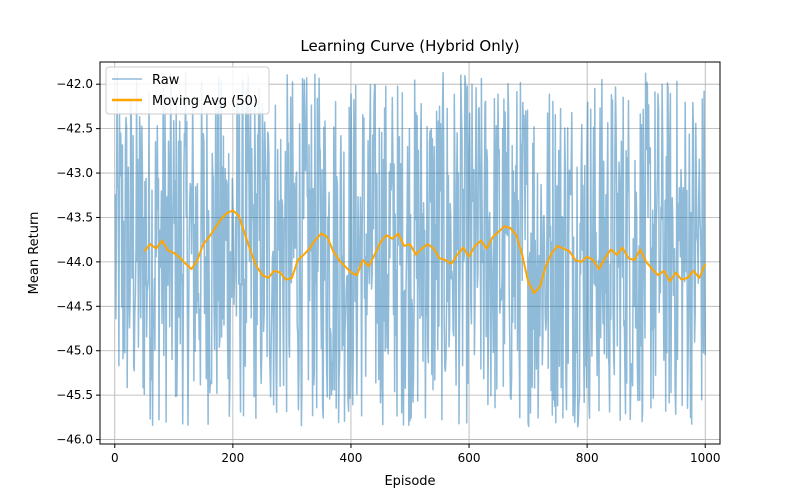 The image size is (800, 500). What do you see at coordinates (115, 458) in the screenshot?
I see `x-tick-label-0: 0` at bounding box center [115, 458].